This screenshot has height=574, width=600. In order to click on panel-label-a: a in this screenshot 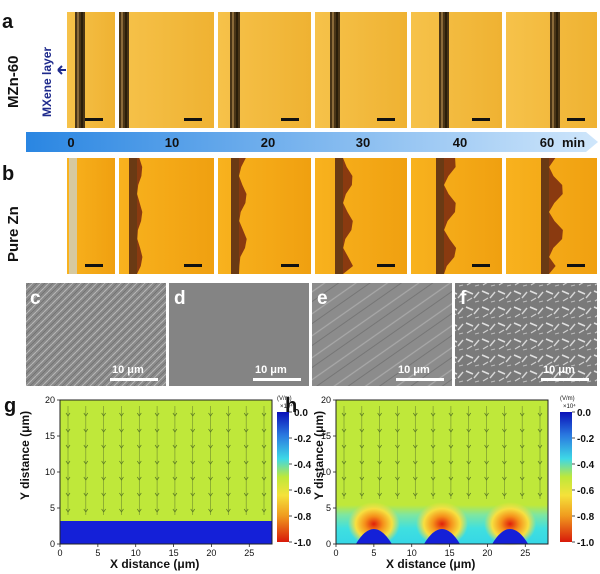, I will do `click(8, 22)`.